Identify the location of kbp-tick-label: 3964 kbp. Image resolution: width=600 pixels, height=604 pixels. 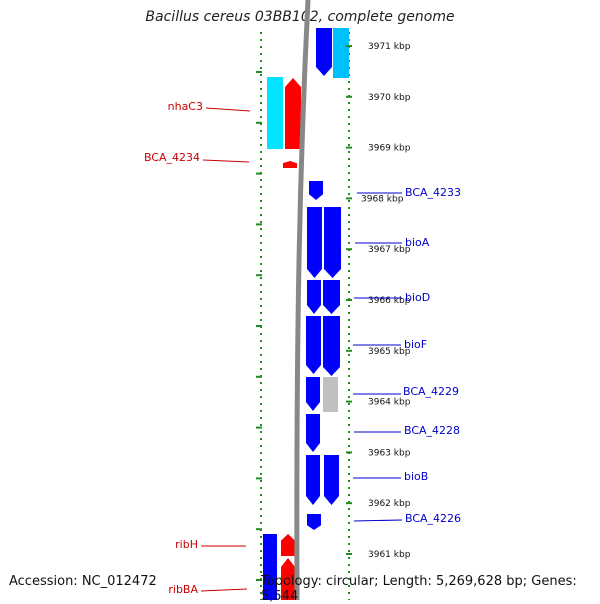
(389, 403).